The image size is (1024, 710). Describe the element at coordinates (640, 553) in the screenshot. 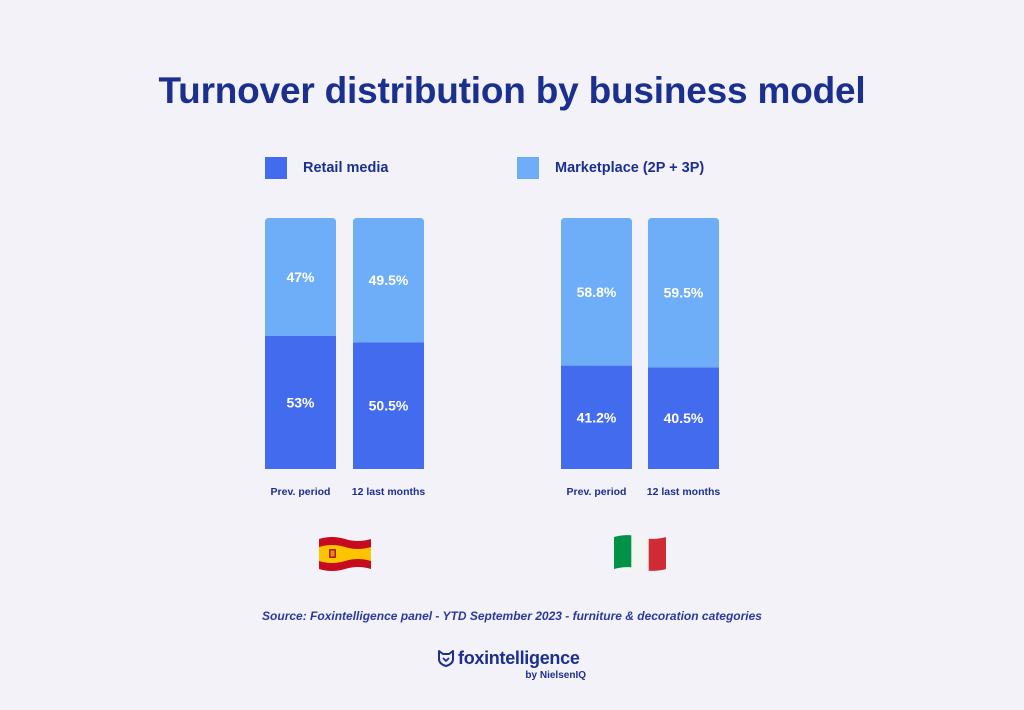

I see `italy-flag-icon` at that location.